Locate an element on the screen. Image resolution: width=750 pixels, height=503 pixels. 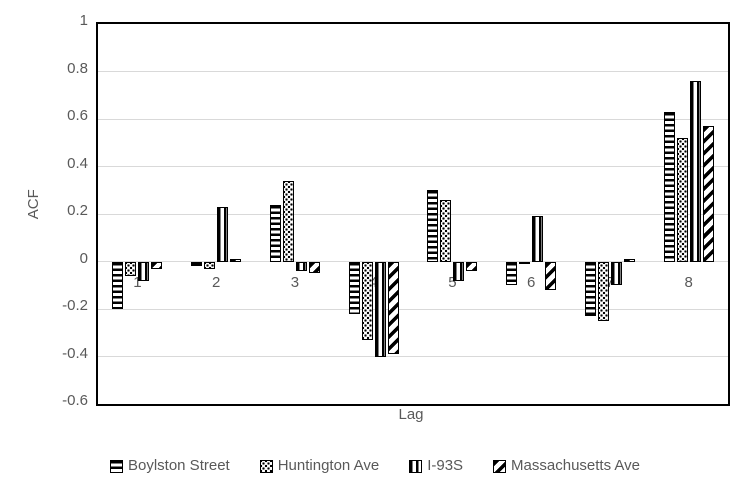
x-tick-label: 8 is located at coordinates (688, 282).